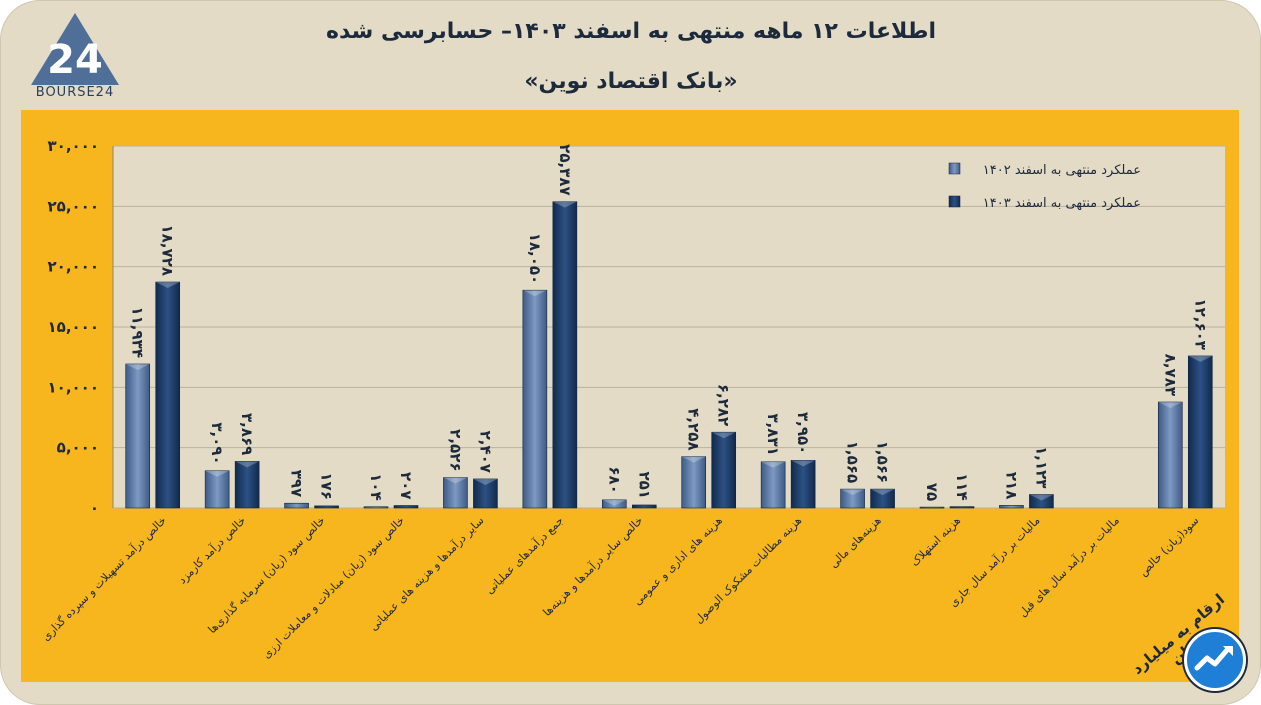 The width and height of the screenshot is (1261, 705). What do you see at coordinates (1215, 660) in the screenshot?
I see `trend-chart-badge-icon` at bounding box center [1215, 660].